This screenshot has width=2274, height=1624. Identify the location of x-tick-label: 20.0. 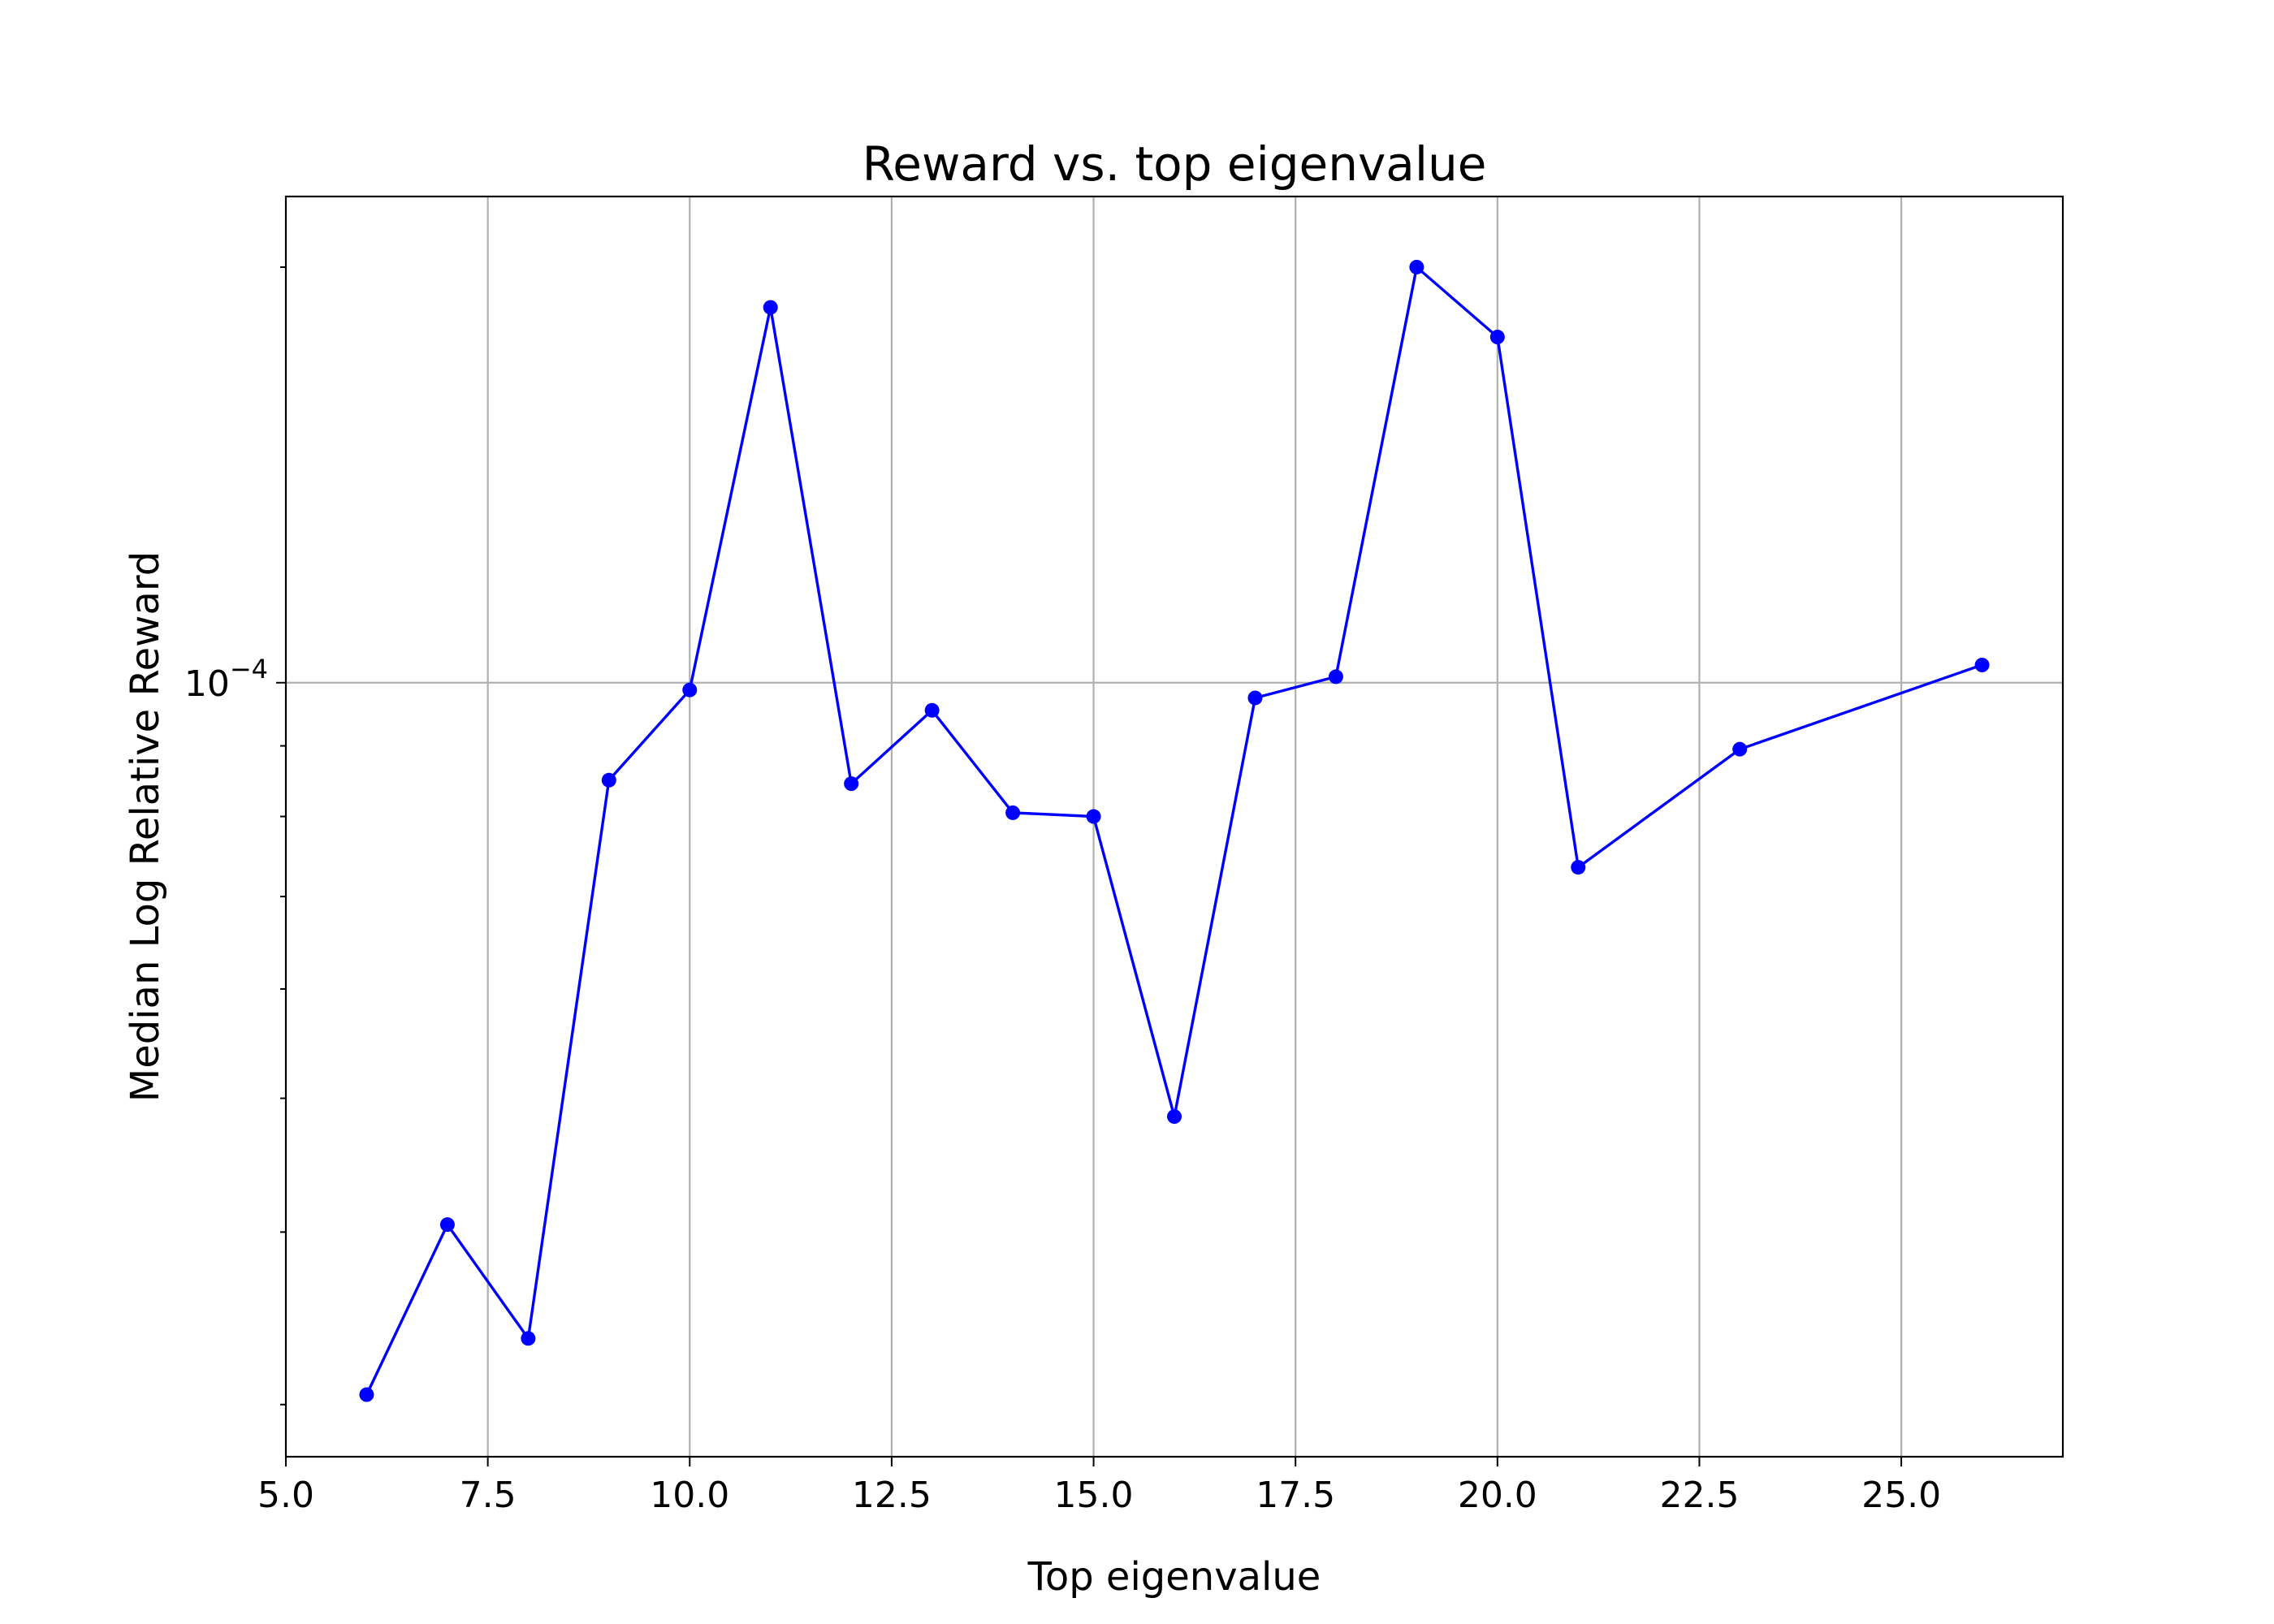
(1497, 1496).